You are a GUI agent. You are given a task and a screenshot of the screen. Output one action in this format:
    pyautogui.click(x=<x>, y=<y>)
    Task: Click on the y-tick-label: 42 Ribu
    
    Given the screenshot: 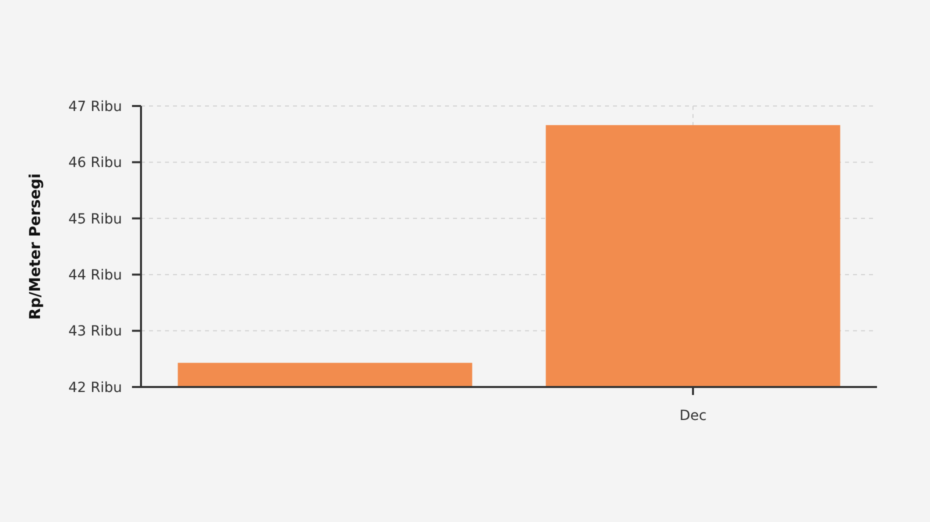 What is the action you would take?
    pyautogui.click(x=95, y=388)
    